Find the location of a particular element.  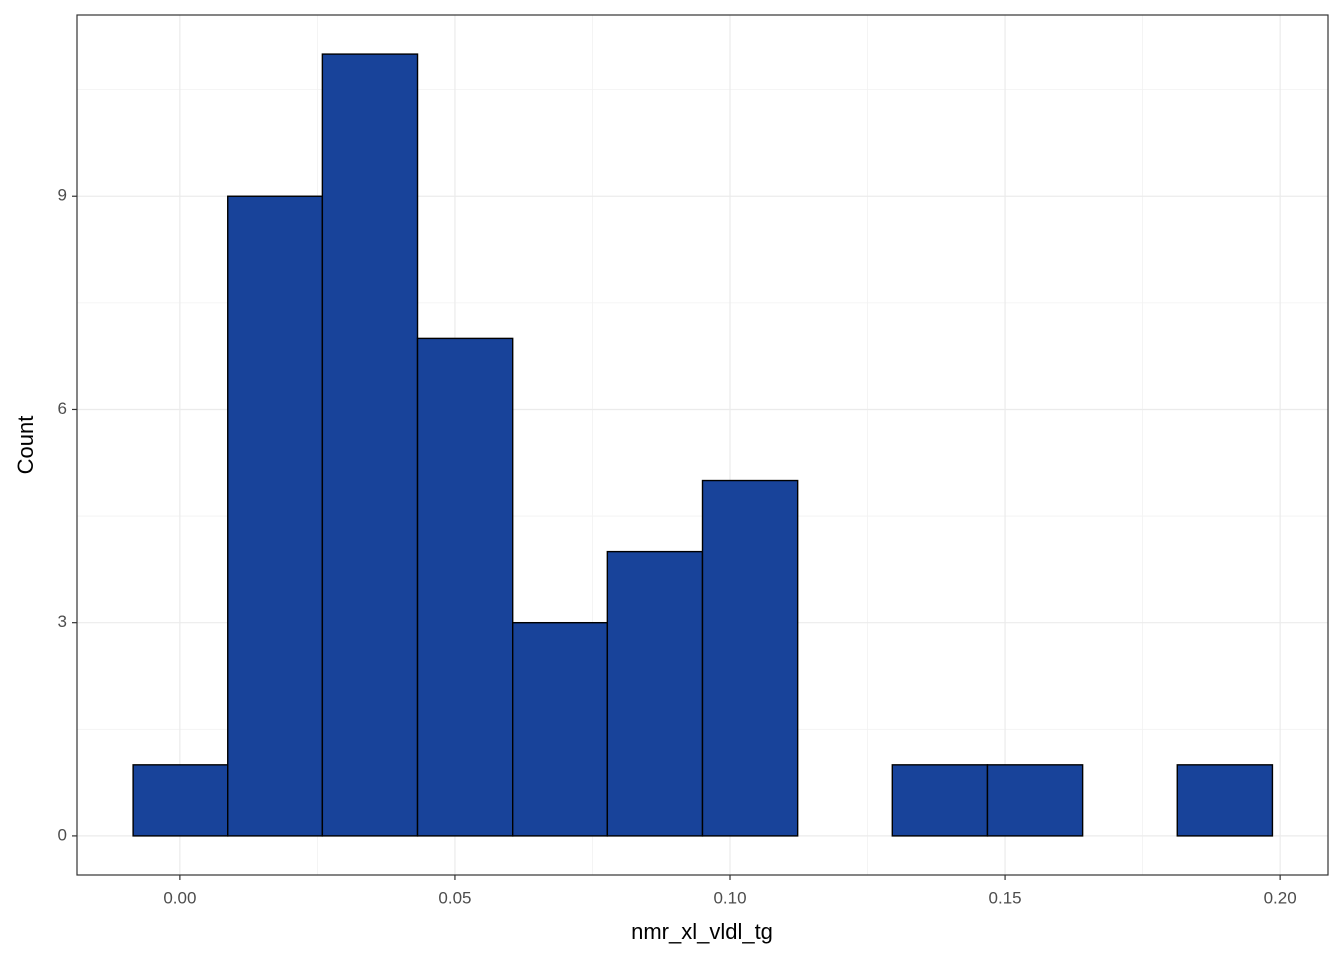

y-tick-label: 6 is located at coordinates (62, 408).